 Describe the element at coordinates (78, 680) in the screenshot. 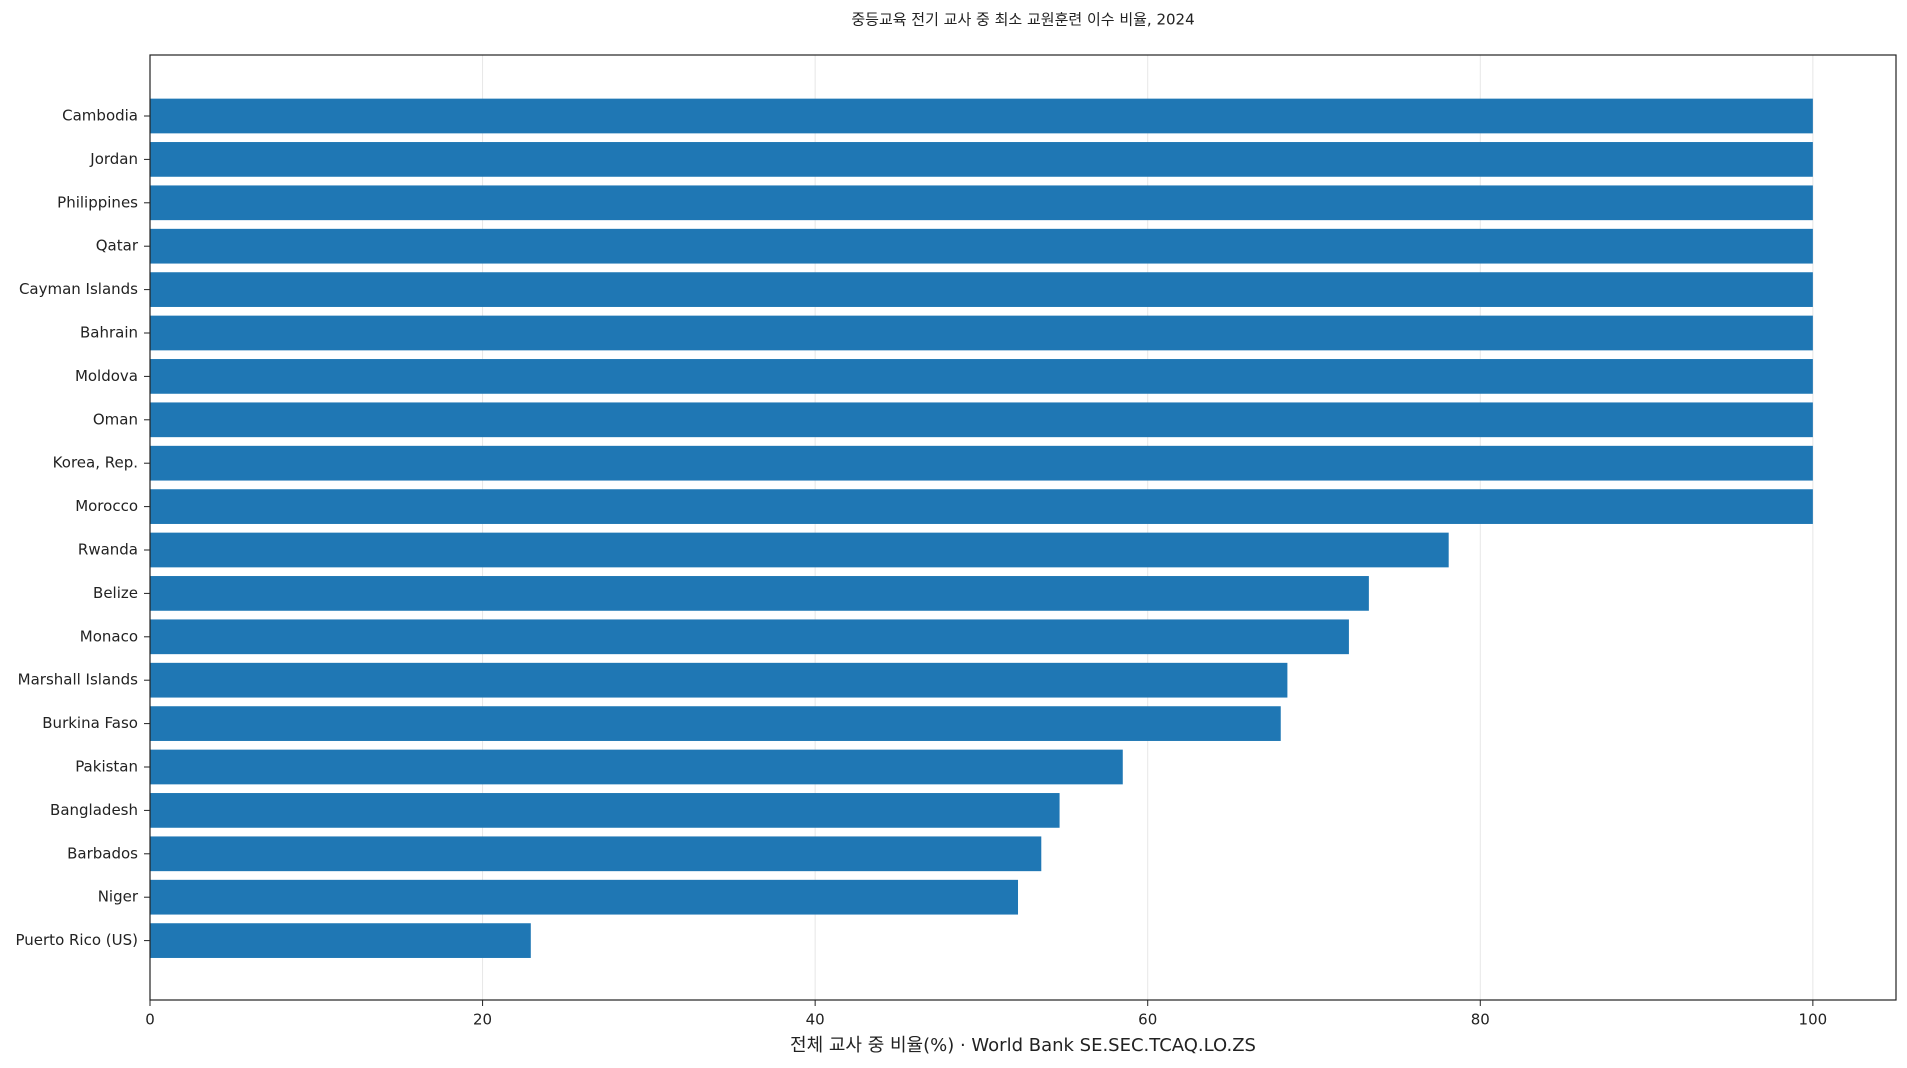

I see `y-tick-label: Marshall Islands` at that location.